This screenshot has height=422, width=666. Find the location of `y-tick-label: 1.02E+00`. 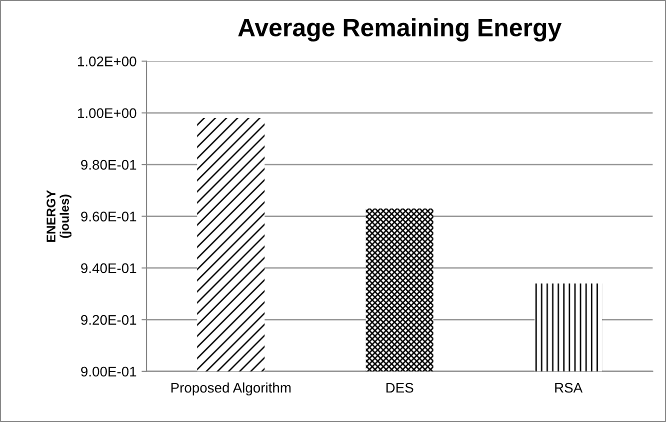

y-tick-label: 1.02E+00 is located at coordinates (107, 61).